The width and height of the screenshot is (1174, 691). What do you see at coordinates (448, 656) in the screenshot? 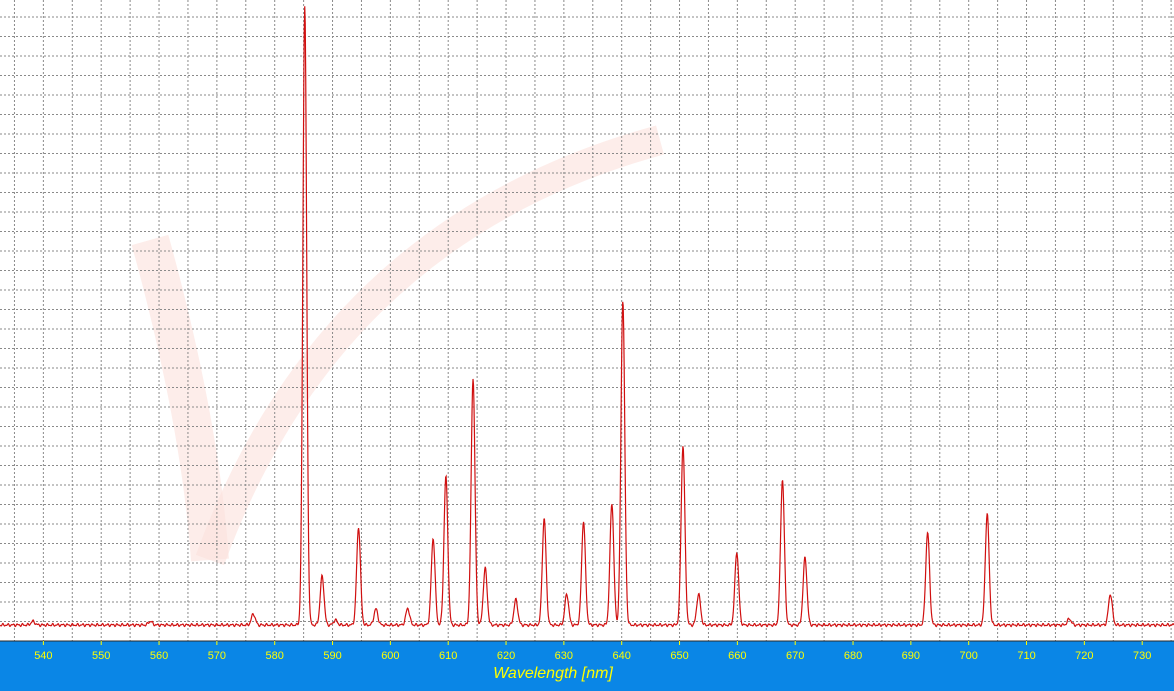
I see `x-tick-label: 610` at bounding box center [448, 656].